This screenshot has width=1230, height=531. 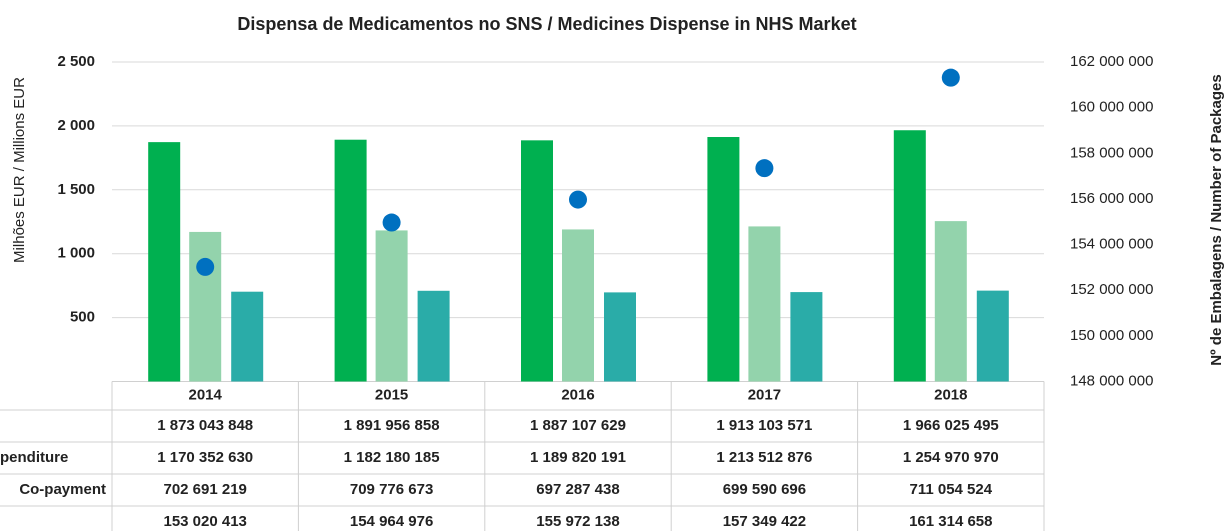 What do you see at coordinates (34, 457) in the screenshot?
I see `series-name: penditure` at bounding box center [34, 457].